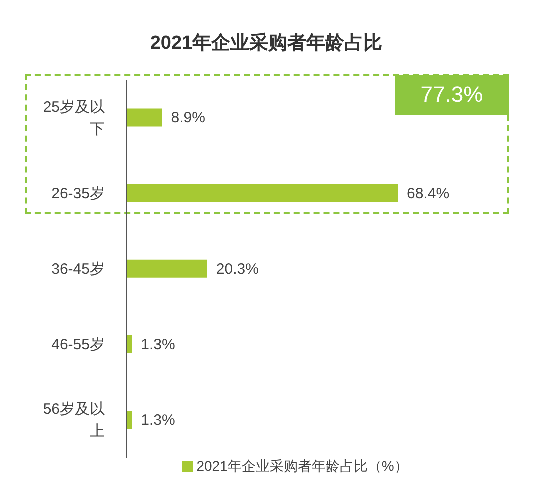 The width and height of the screenshot is (533, 486). Describe the element at coordinates (78, 345) in the screenshot. I see `y-tick-label: 46-55岁` at that location.